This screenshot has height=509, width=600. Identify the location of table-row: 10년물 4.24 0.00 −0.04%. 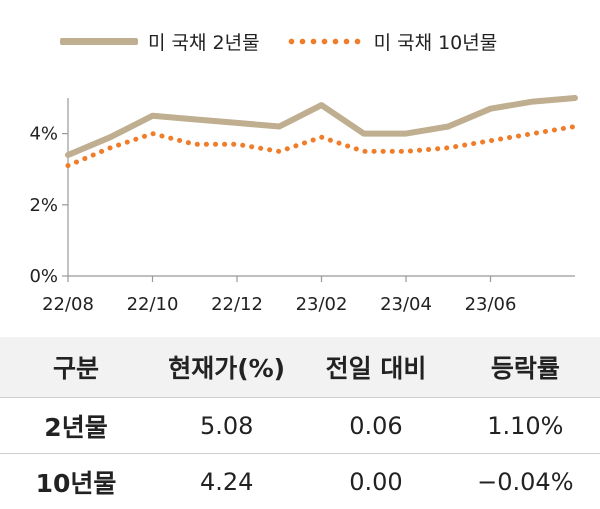
(300, 481).